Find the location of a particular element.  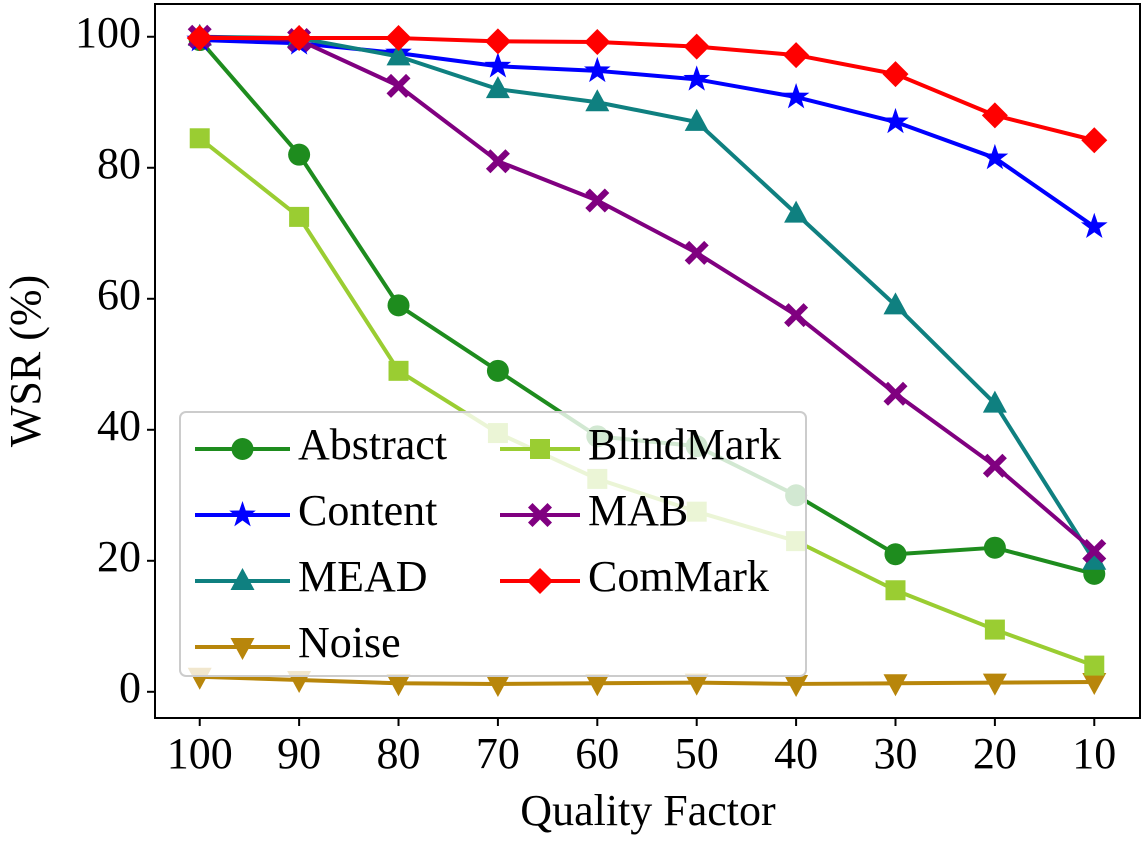

y-tick-label: 0 is located at coordinates (130, 687).